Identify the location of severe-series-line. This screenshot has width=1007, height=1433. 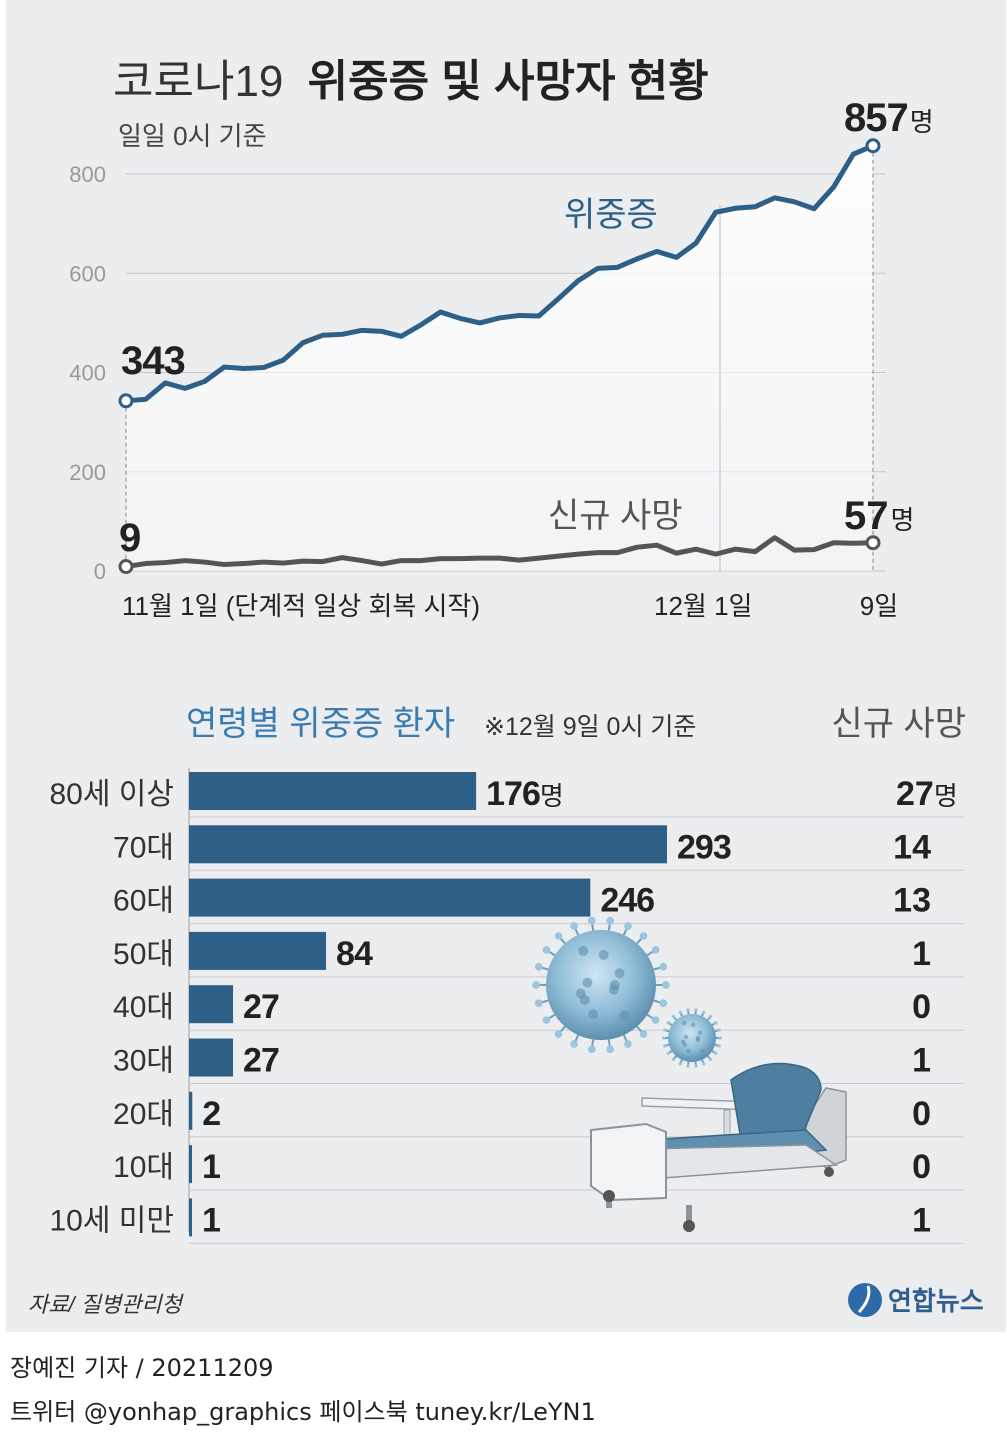
(499, 273).